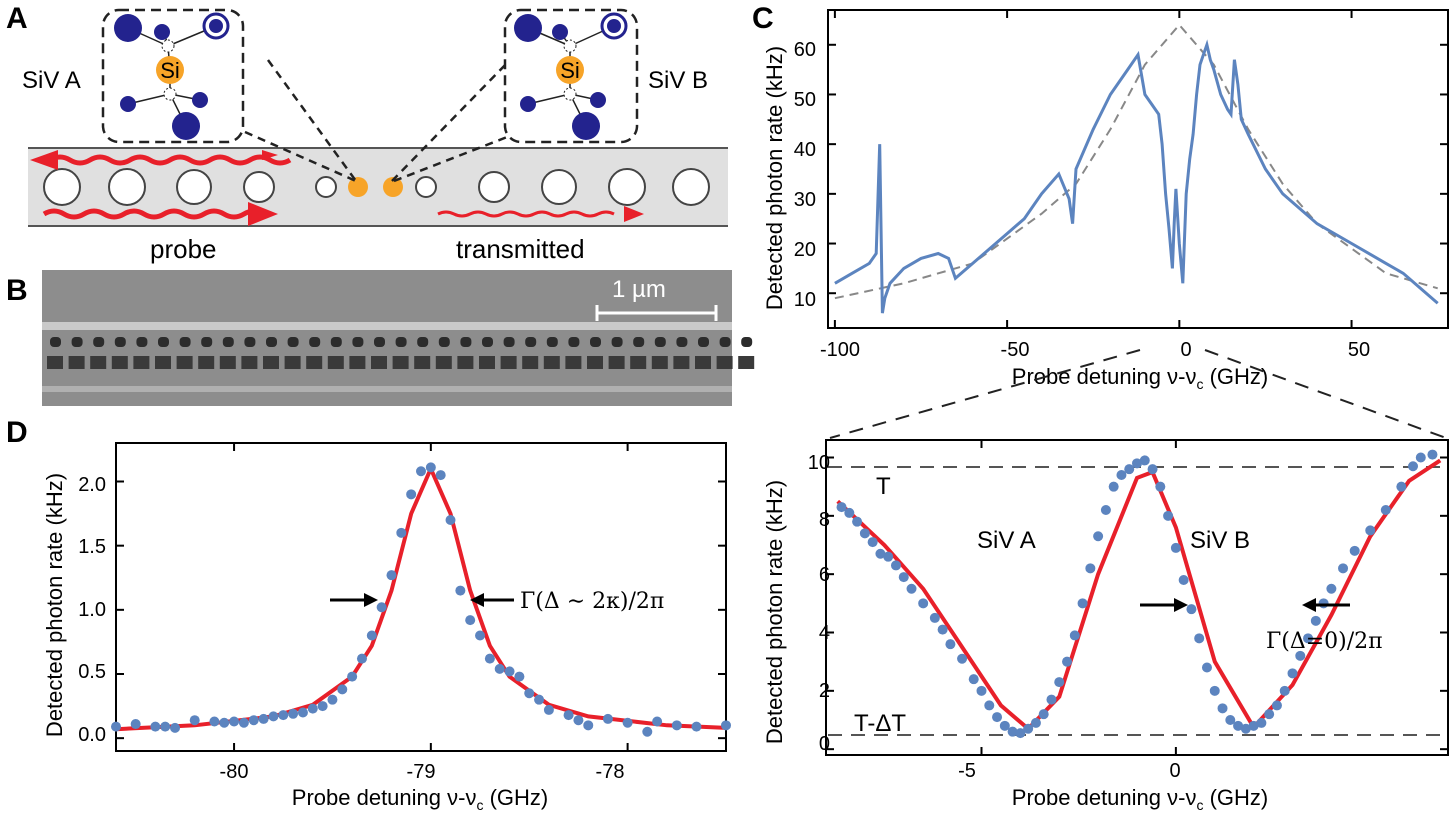  I want to click on linewidth-annotation: Γ(Δ ∼ 2κ)/2π, so click(592, 601).